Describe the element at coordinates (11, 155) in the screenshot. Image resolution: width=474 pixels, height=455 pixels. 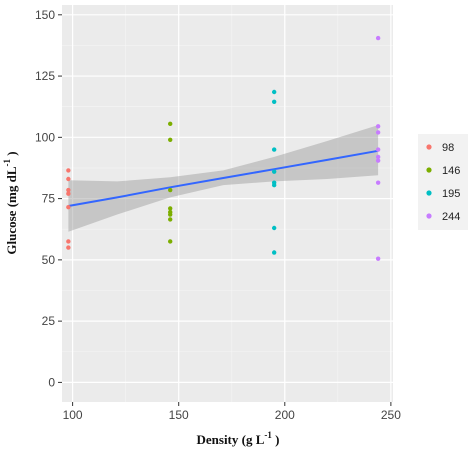
I see `y-axis-title-tail: )` at that location.